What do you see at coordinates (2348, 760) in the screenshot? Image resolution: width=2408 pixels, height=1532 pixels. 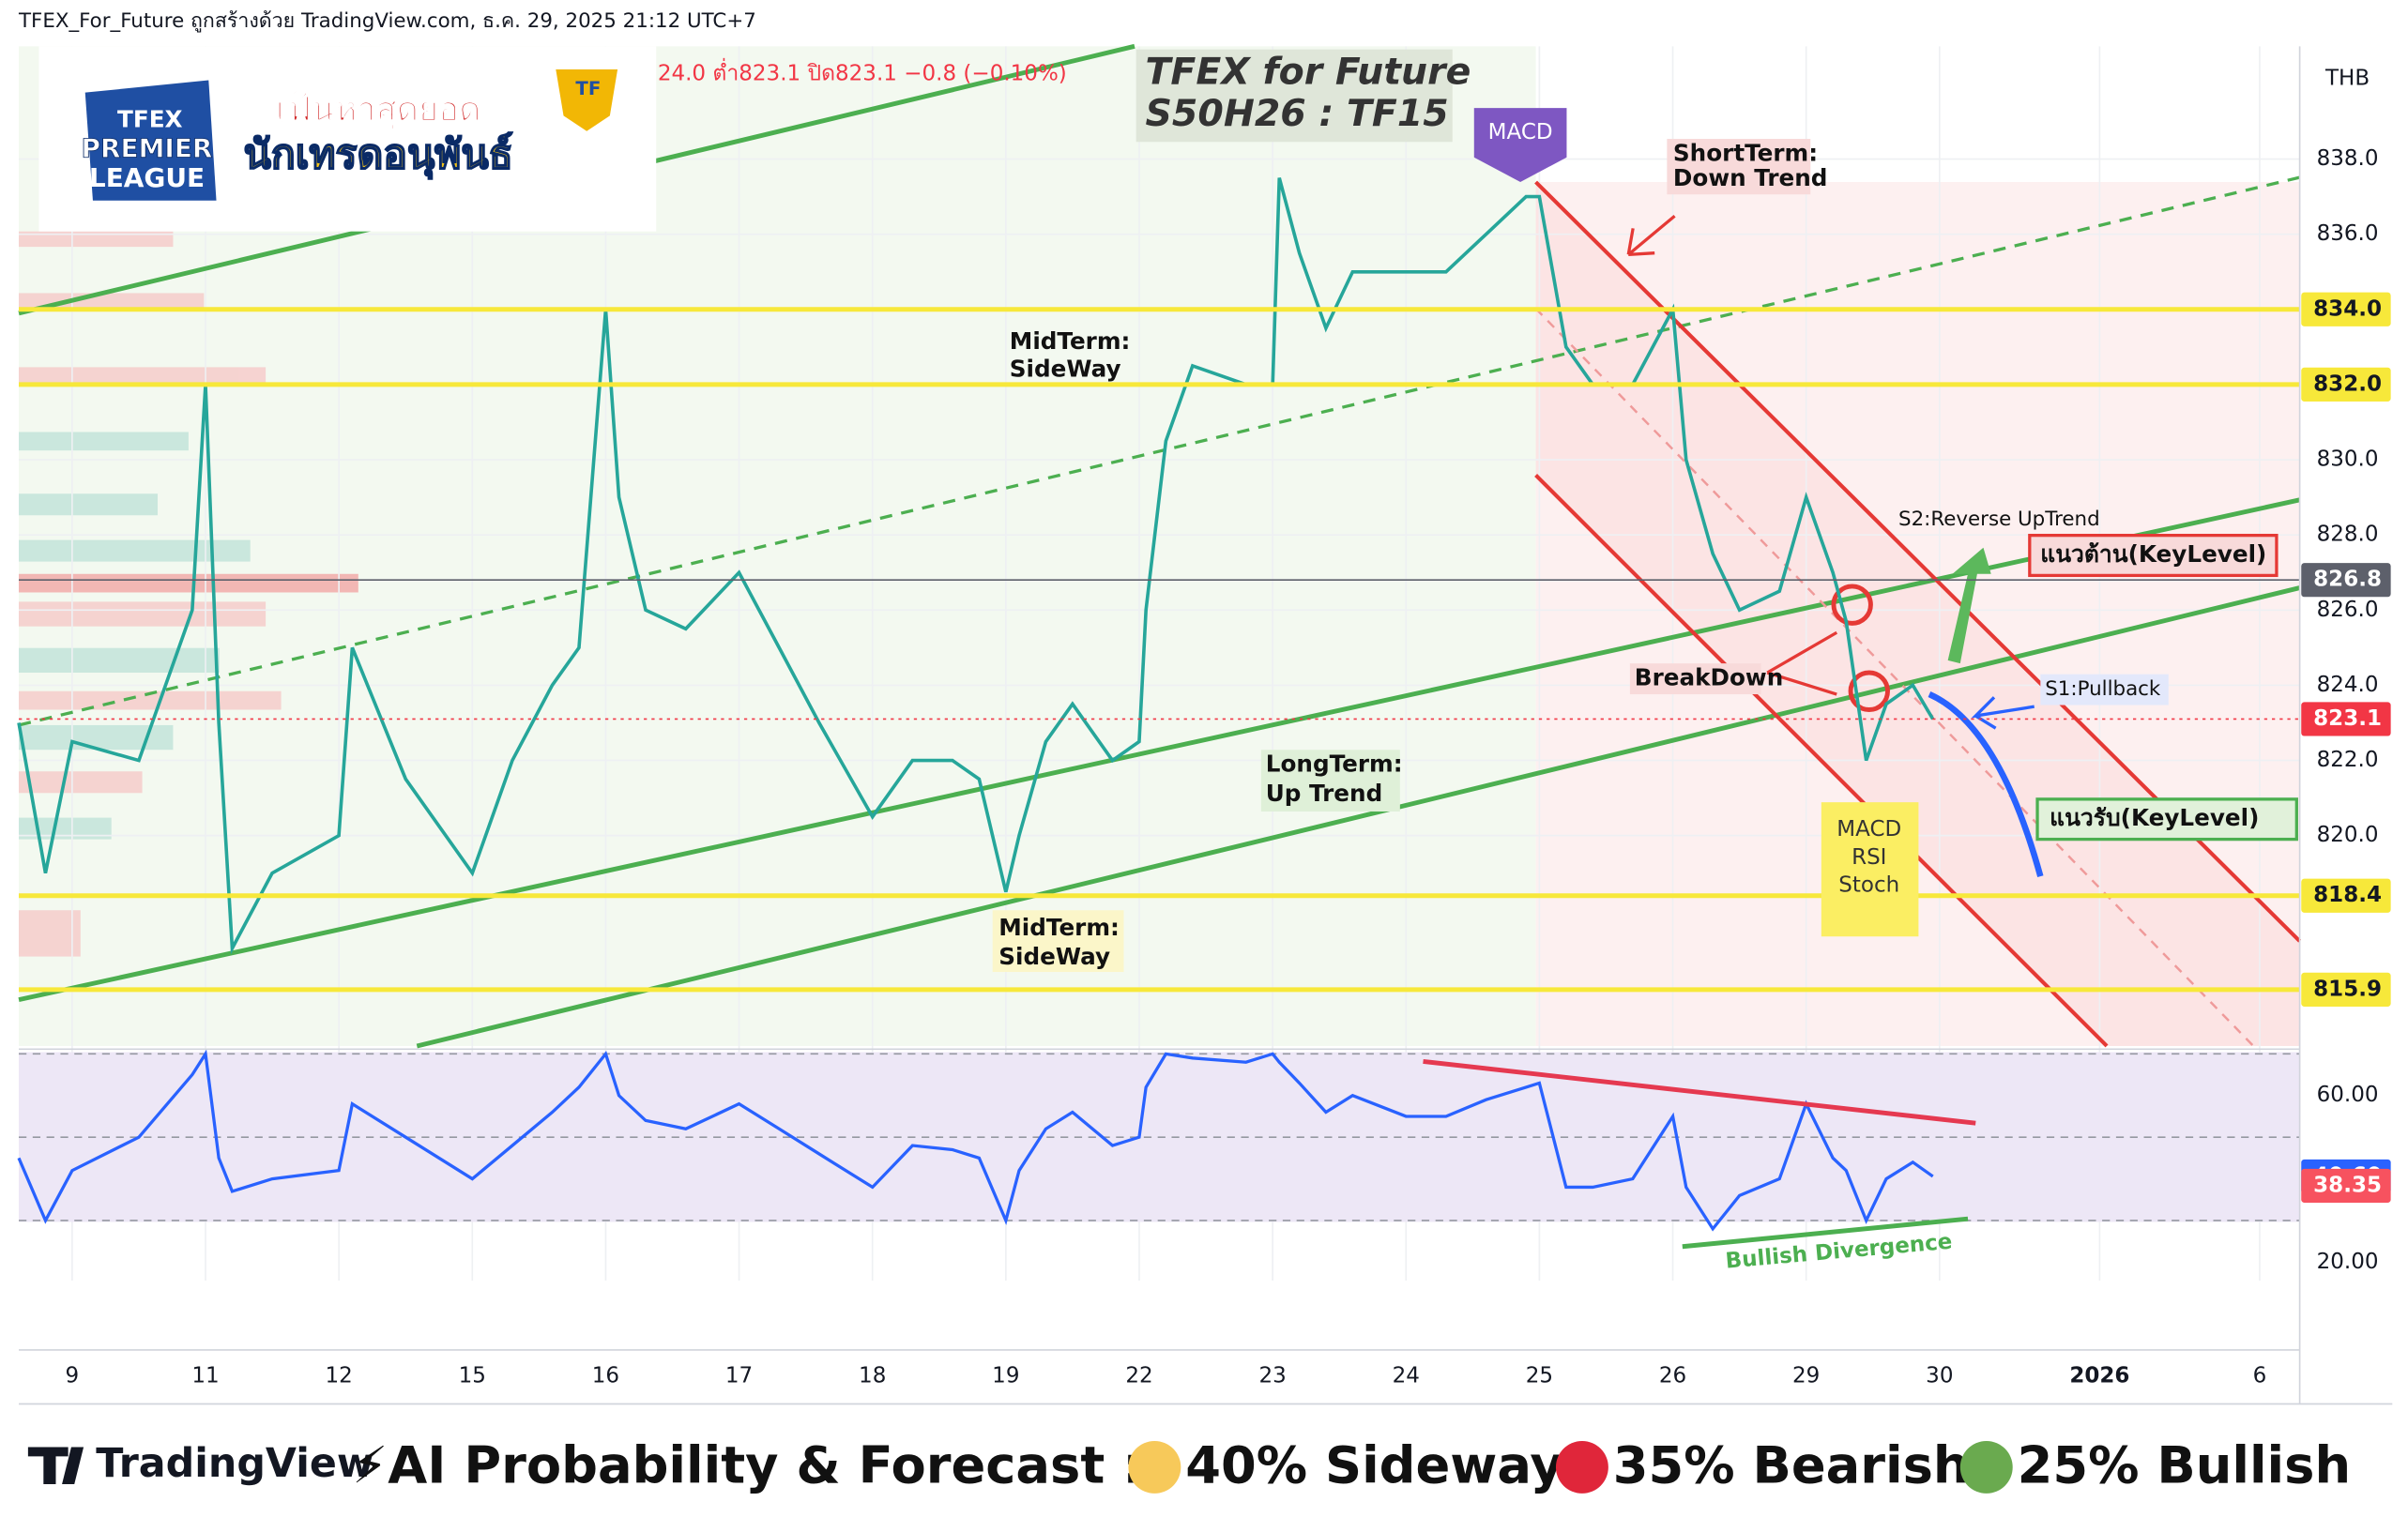 I see `y-tick-label: 822.0` at bounding box center [2348, 760].